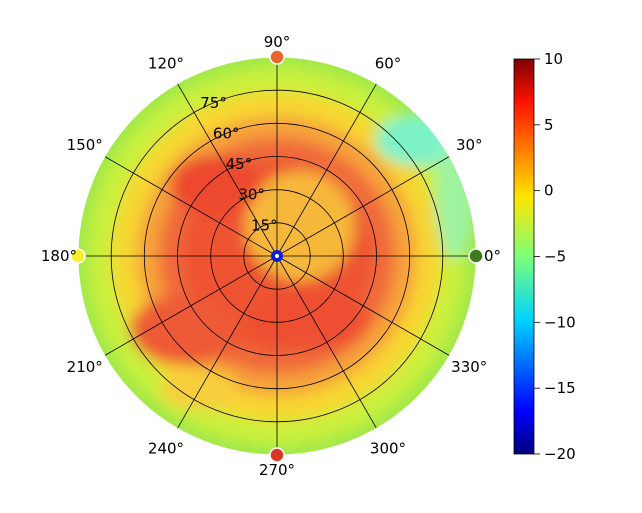 This screenshot has width=642, height=513. Describe the element at coordinates (277, 42) in the screenshot. I see `angle-label-90: 90°` at that location.